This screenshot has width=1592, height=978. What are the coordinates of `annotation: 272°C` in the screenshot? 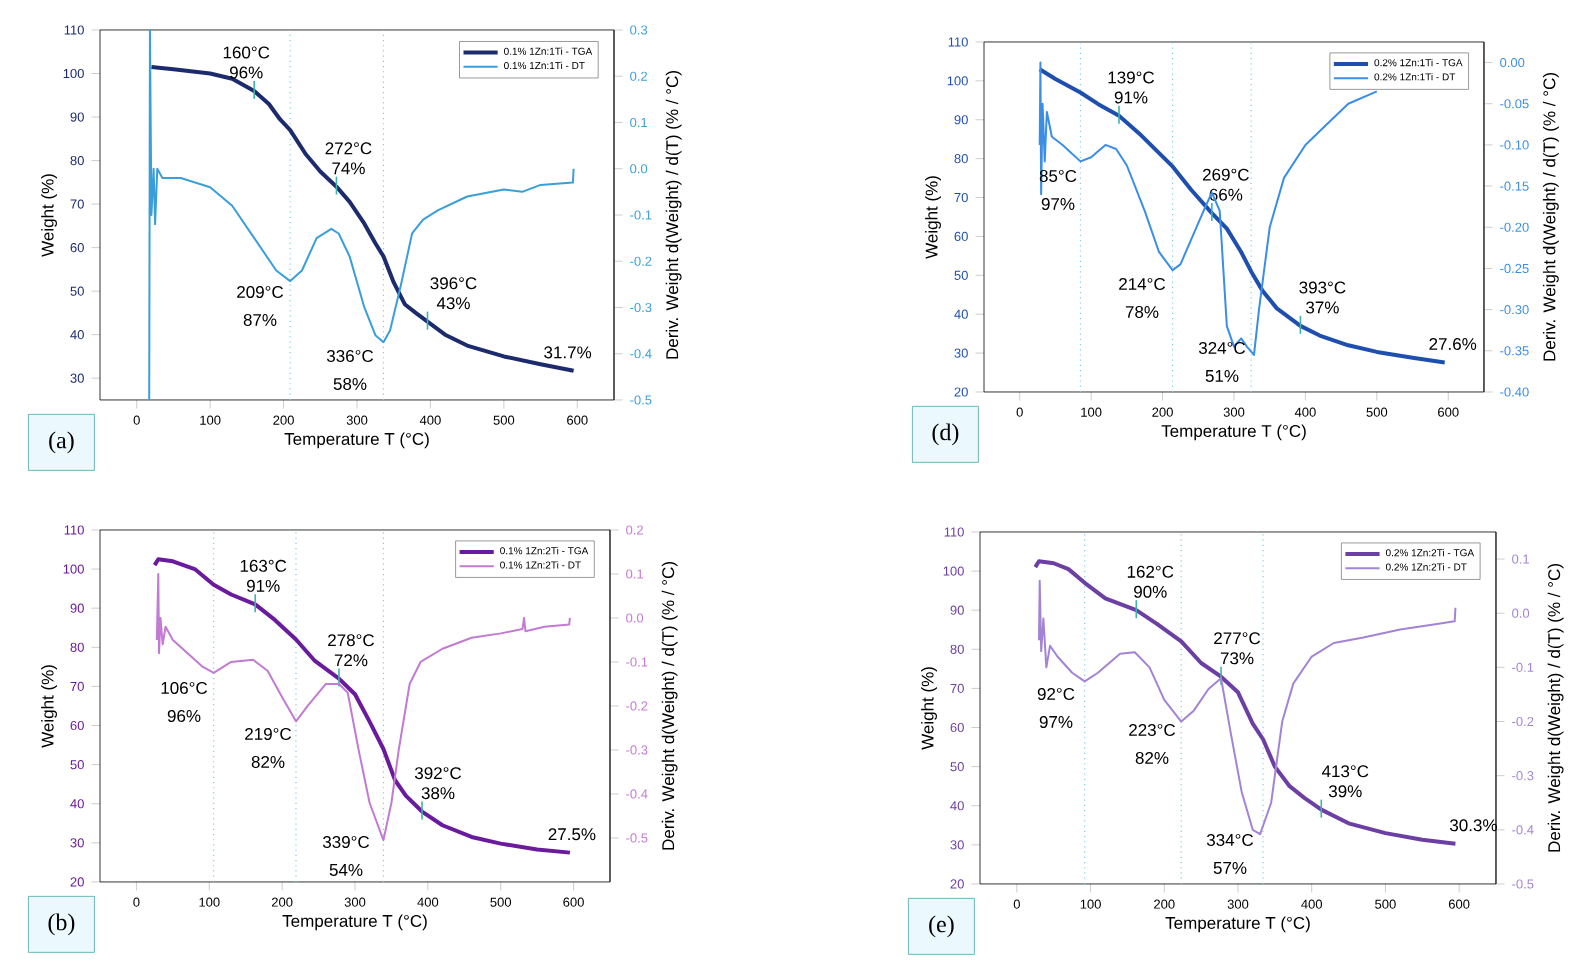 It's located at (348, 148).